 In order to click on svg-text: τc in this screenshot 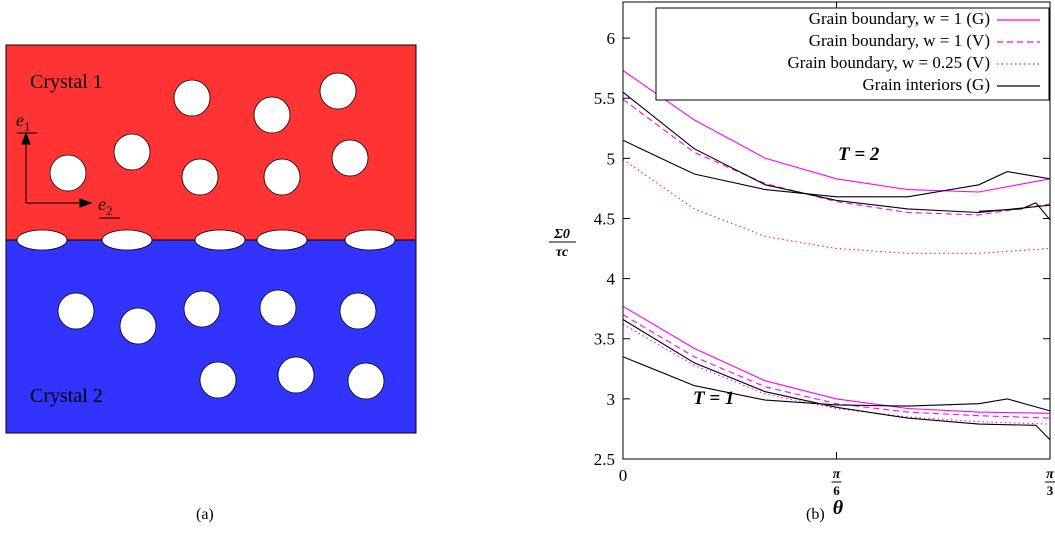, I will do `click(562, 252)`.